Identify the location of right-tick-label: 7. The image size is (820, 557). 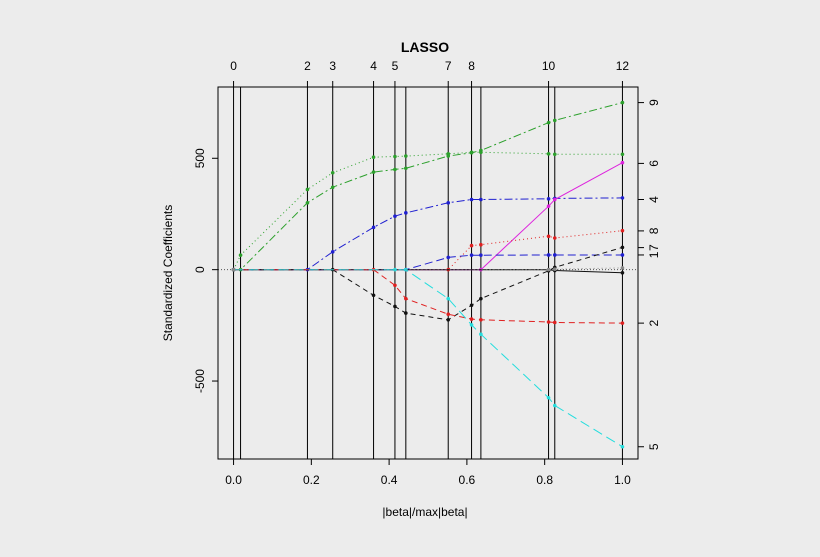
(654, 247).